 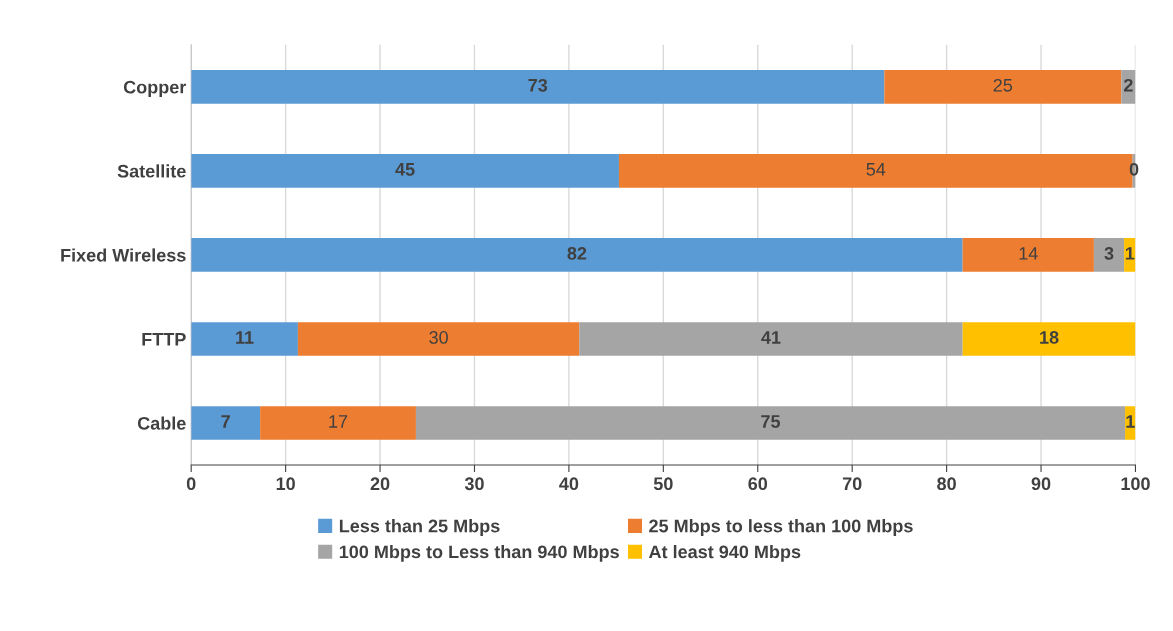 What do you see at coordinates (569, 484) in the screenshot?
I see `x-tick-label: 40` at bounding box center [569, 484].